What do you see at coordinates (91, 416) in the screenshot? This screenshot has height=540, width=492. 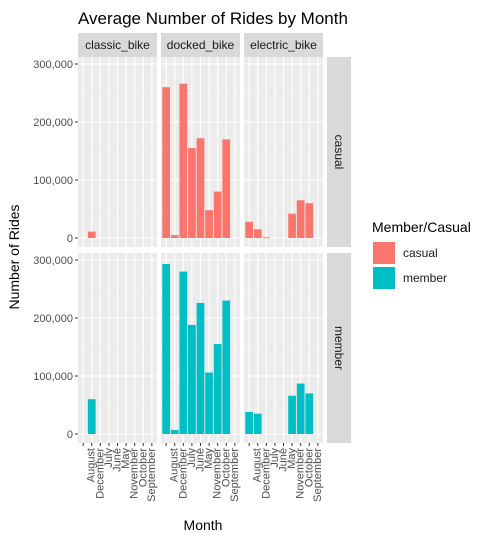 I see `bar-member-classic-bike-august` at bounding box center [91, 416].